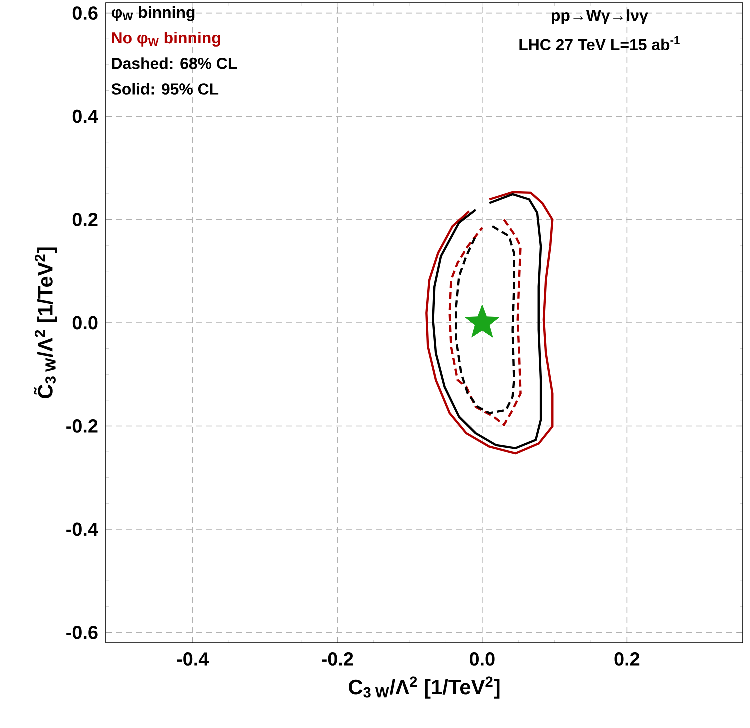 This screenshot has height=728, width=750. I want to click on annotation: Dashed: 68% CL, so click(175, 64).